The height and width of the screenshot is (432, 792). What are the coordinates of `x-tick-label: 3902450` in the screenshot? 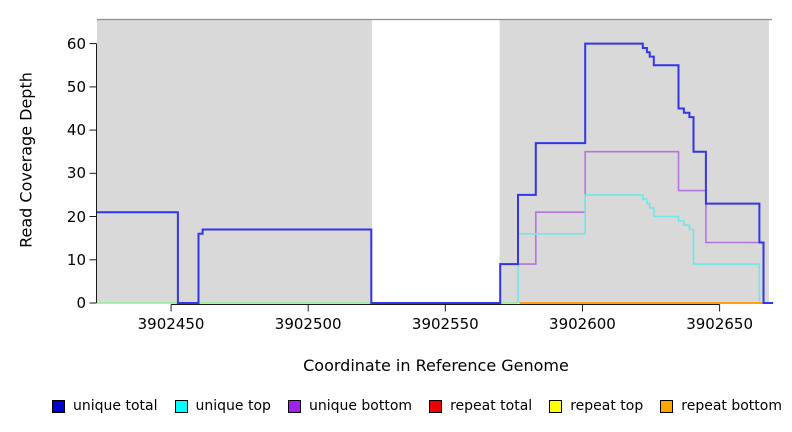 It's located at (171, 324).